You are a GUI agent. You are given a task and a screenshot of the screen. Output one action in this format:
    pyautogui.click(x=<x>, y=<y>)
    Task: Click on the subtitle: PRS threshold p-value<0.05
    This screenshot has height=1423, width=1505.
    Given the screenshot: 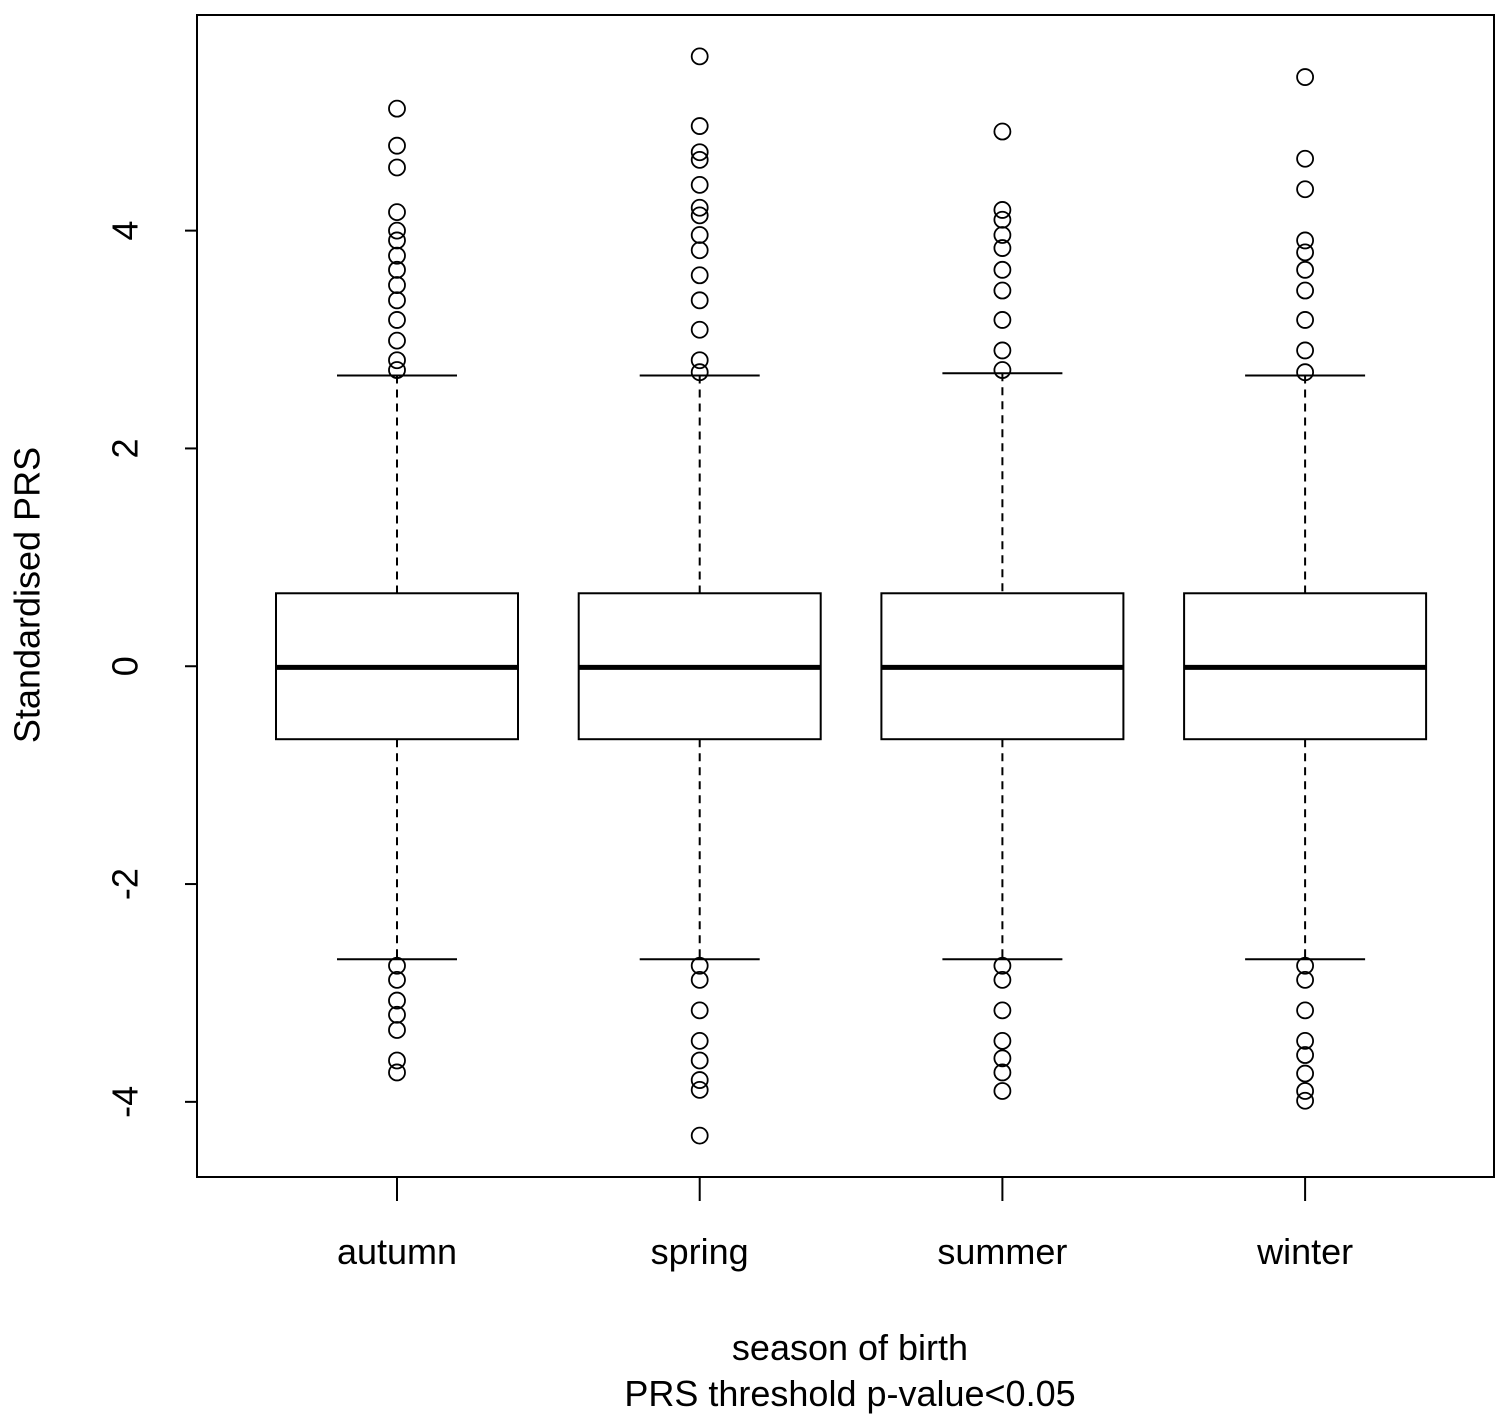 What is the action you would take?
    pyautogui.click(x=849, y=1393)
    